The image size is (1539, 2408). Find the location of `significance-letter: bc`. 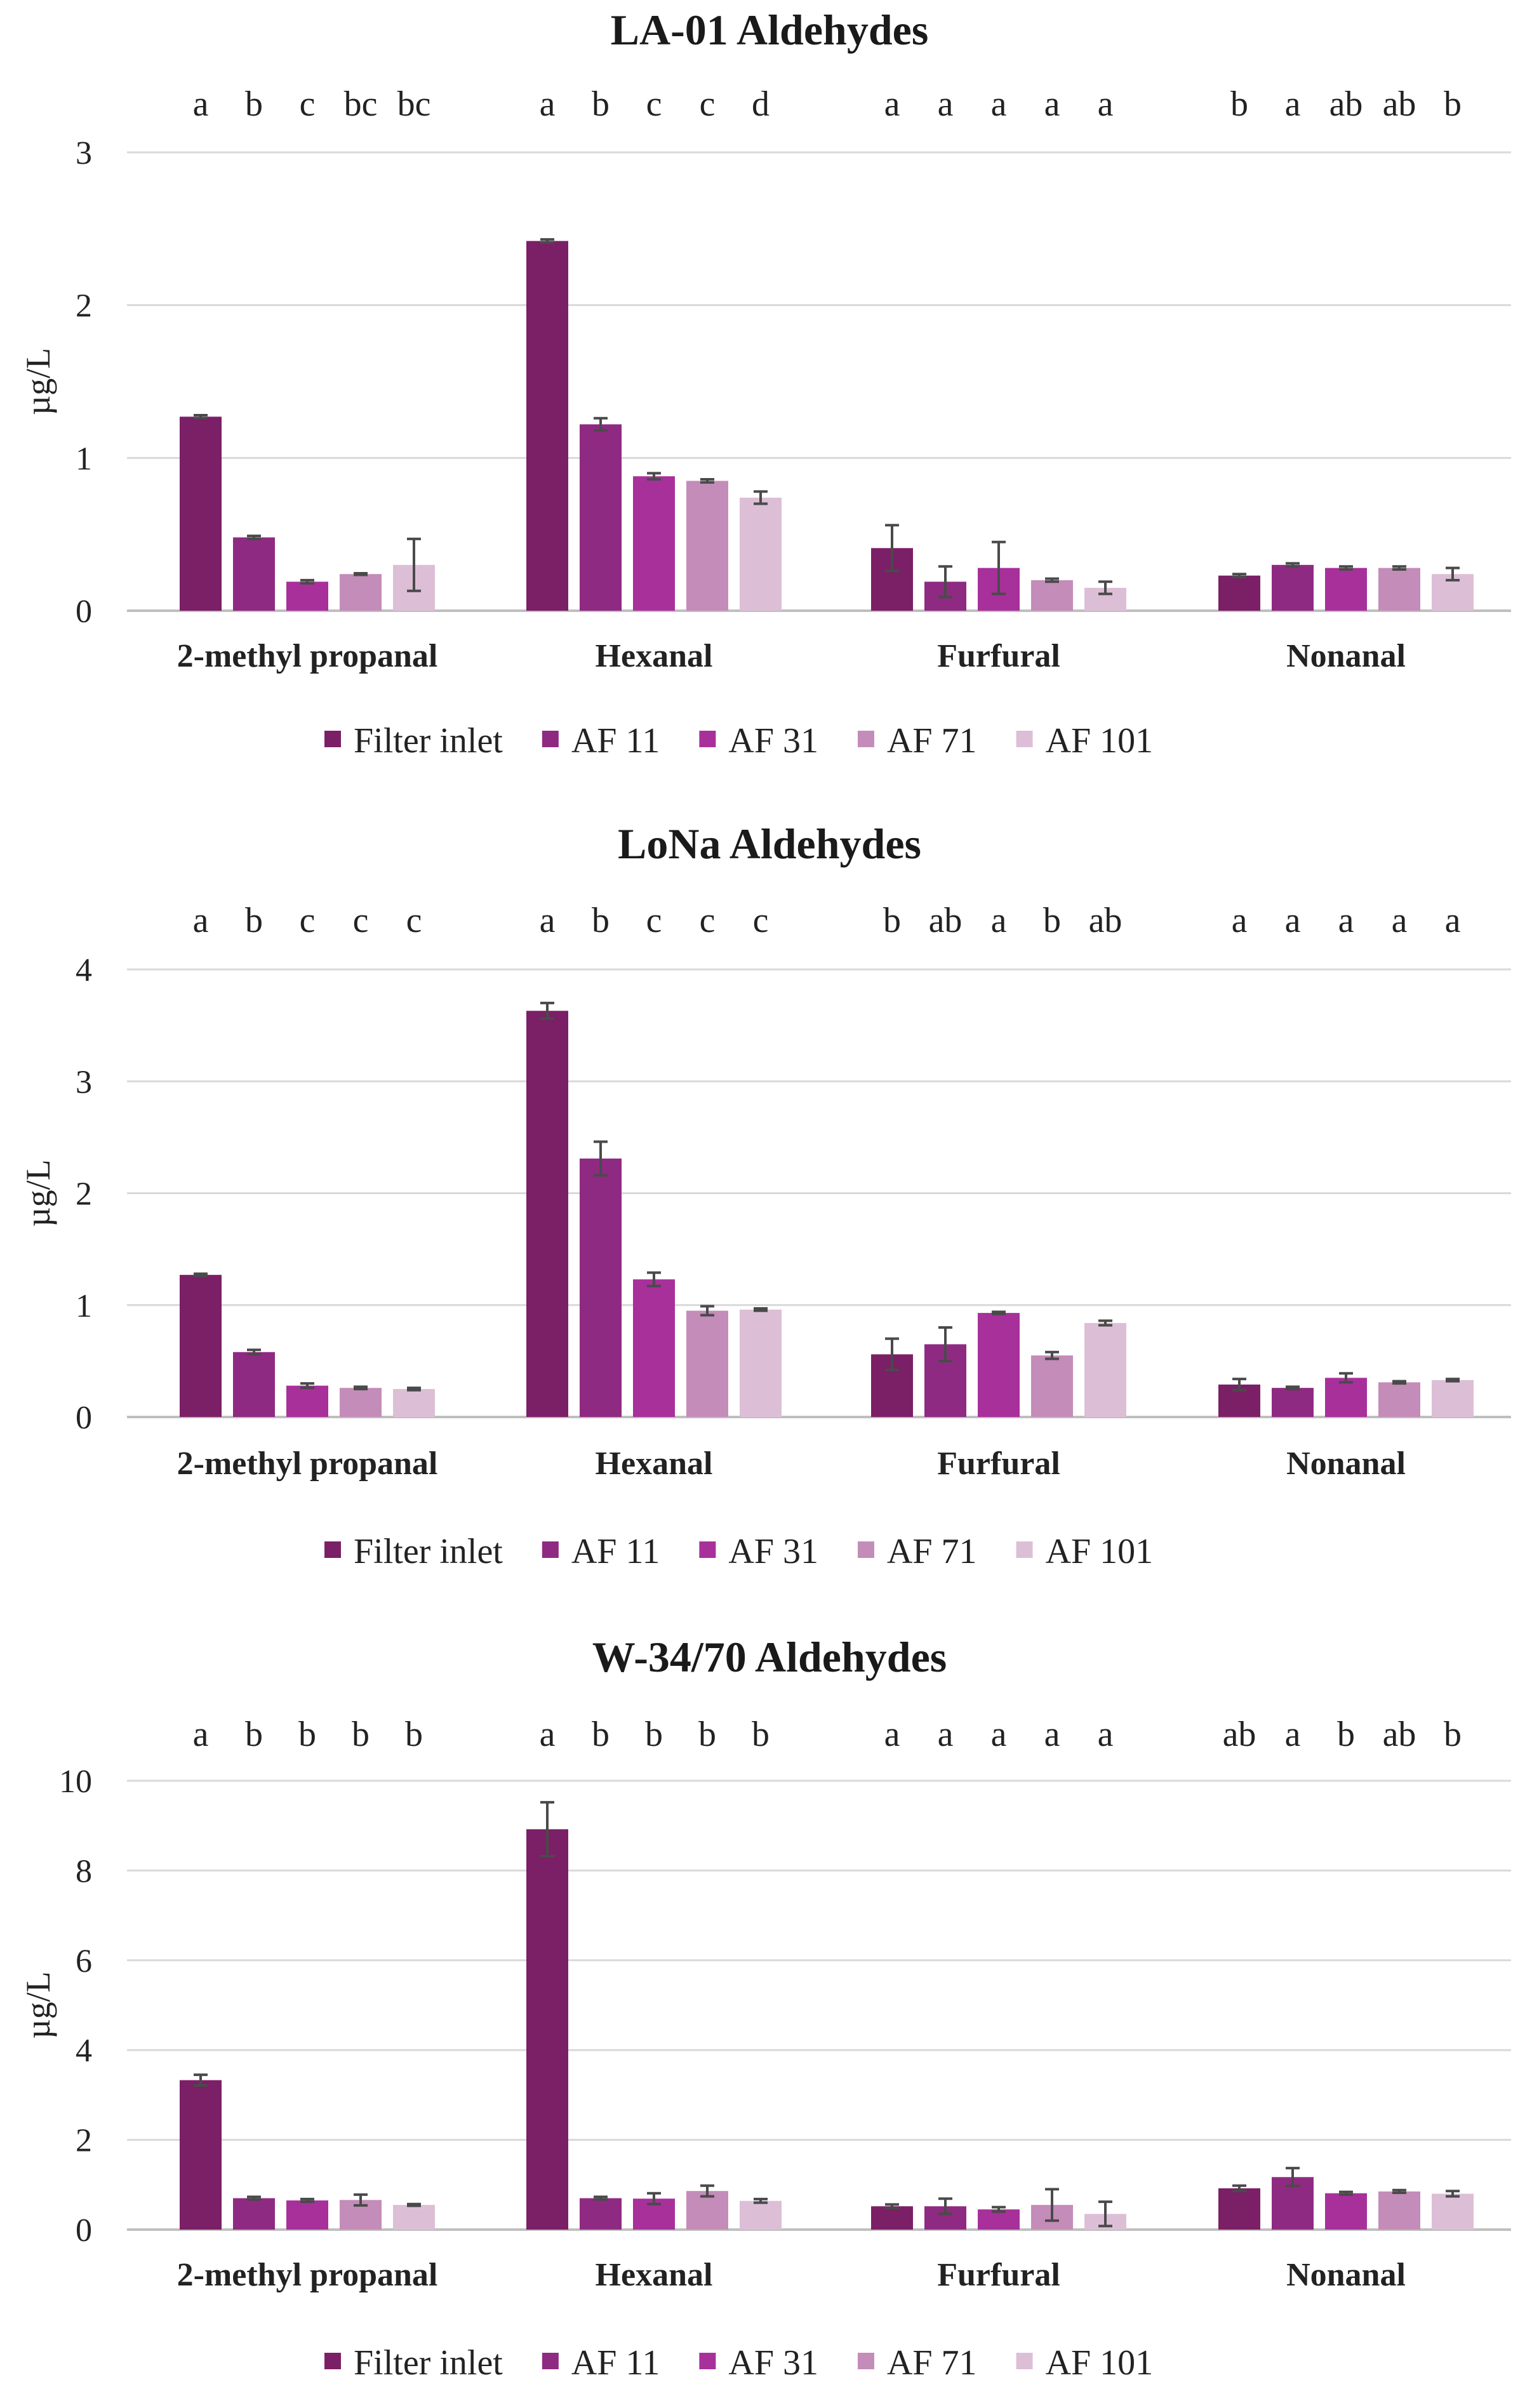

significance-letter: bc is located at coordinates (361, 104).